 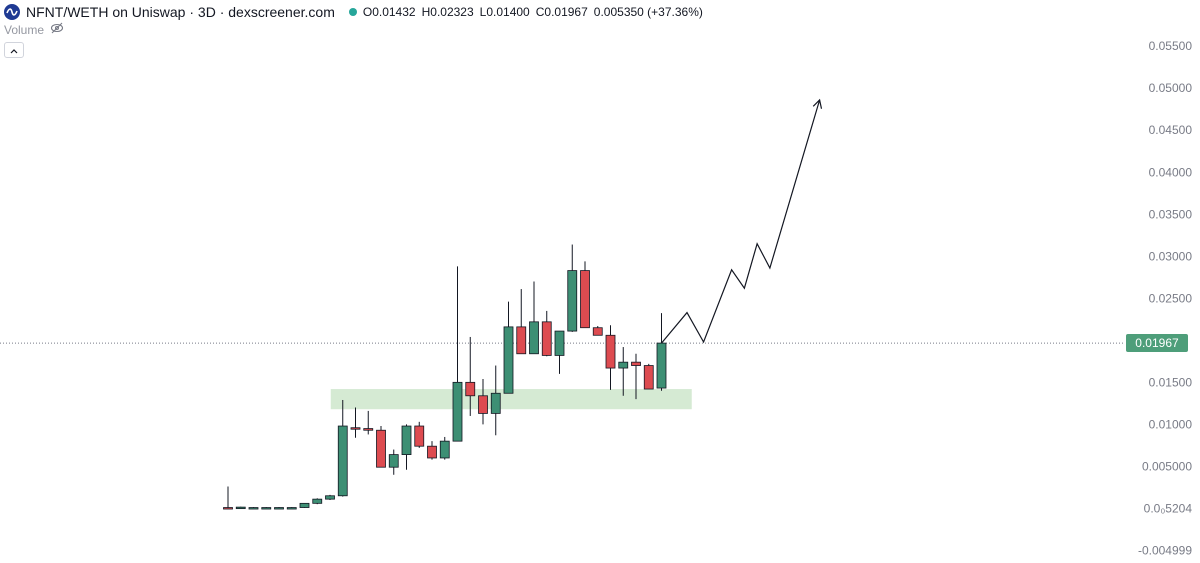 I want to click on uniswap-logo-icon, so click(x=12, y=12).